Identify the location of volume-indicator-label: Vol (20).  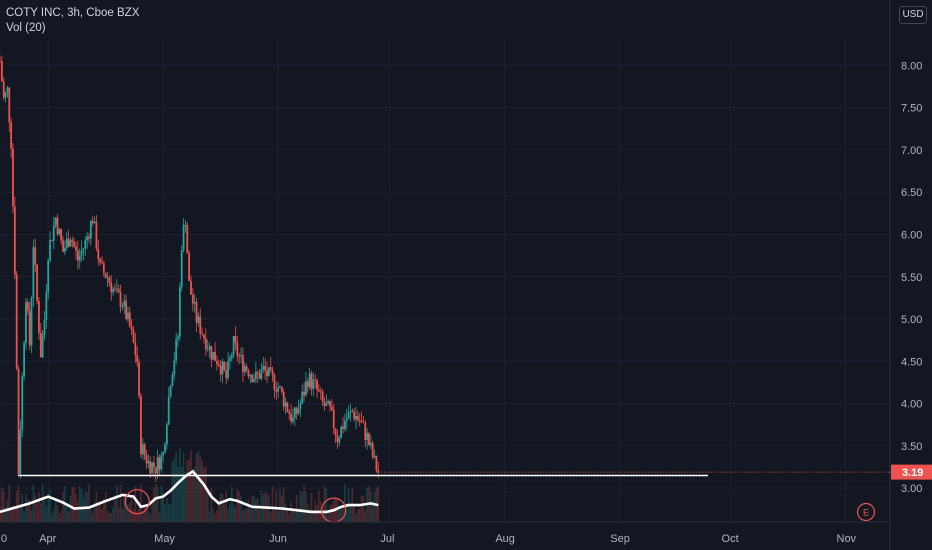
(26, 28).